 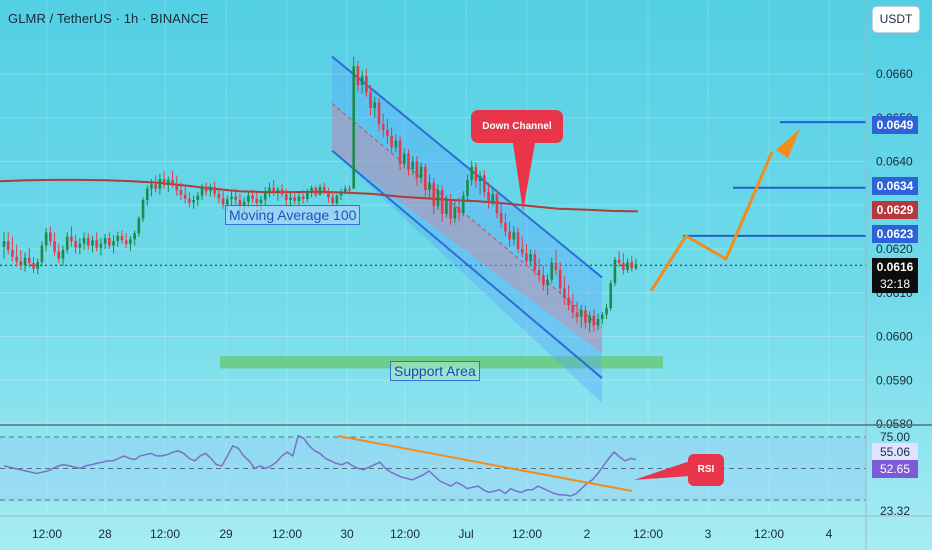 I want to click on x-tick-label: 4, so click(x=829, y=534).